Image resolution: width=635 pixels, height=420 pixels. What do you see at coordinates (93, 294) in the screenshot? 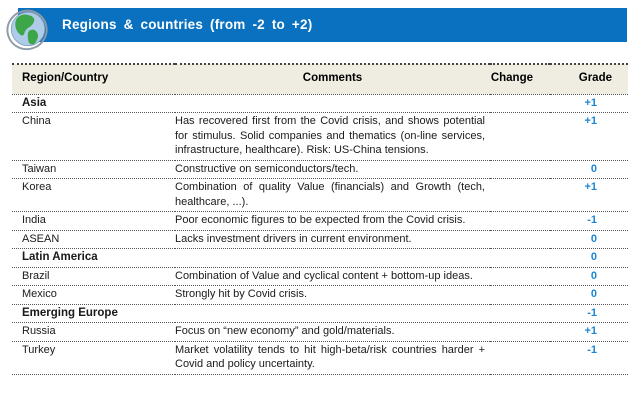
I see `region-country-cell: Mexico` at bounding box center [93, 294].